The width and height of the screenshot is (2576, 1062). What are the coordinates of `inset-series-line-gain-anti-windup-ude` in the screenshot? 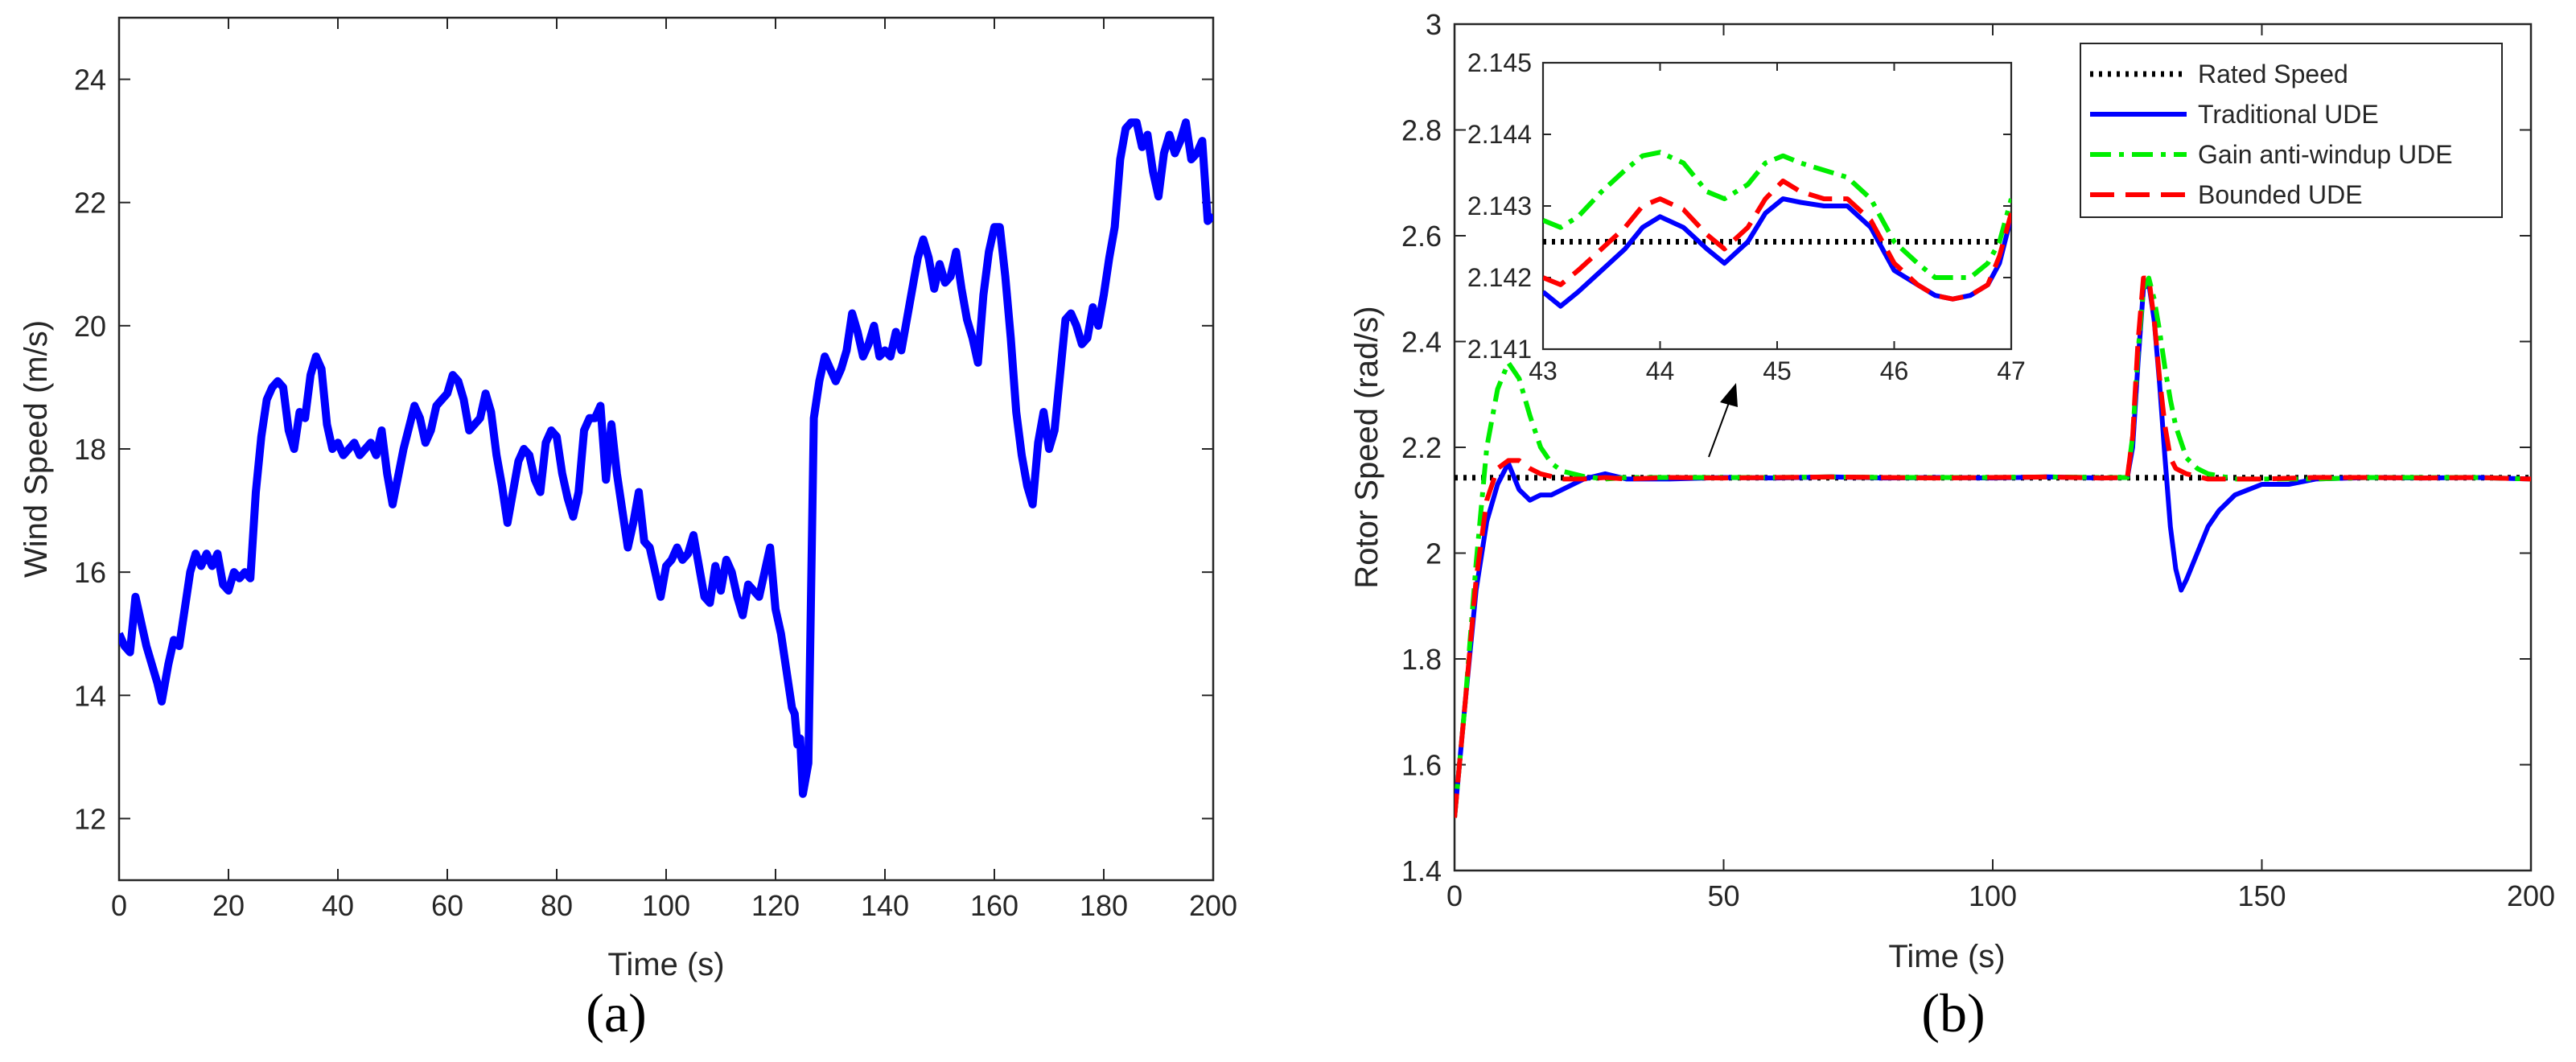 It's located at (1777, 215).